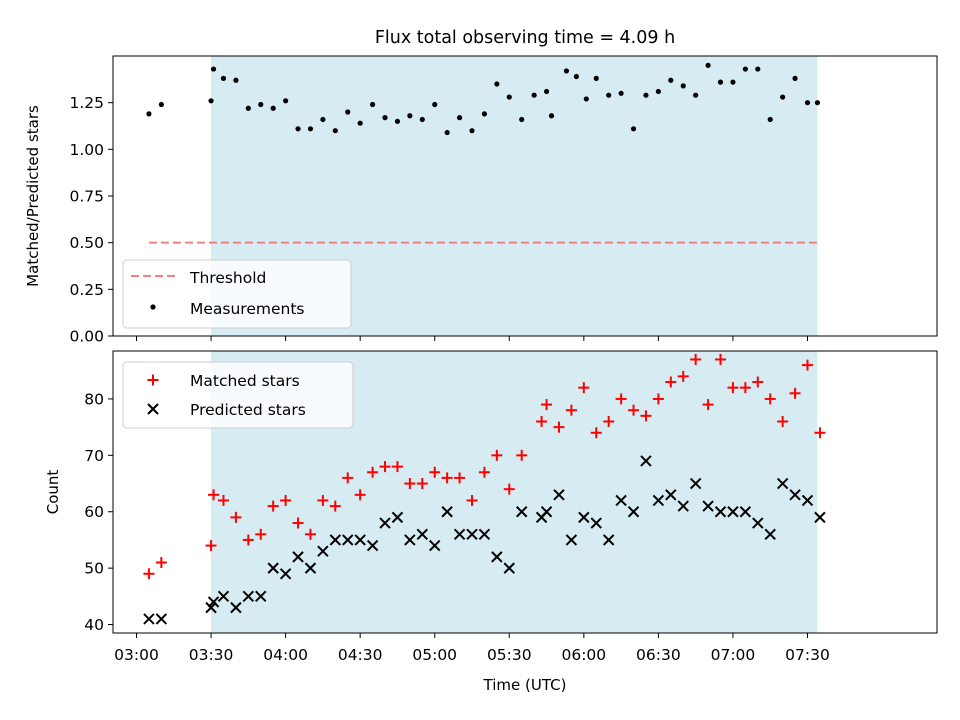 This screenshot has width=960, height=720. What do you see at coordinates (86, 197) in the screenshot?
I see `top-y-tick-label: 0.75` at bounding box center [86, 197].